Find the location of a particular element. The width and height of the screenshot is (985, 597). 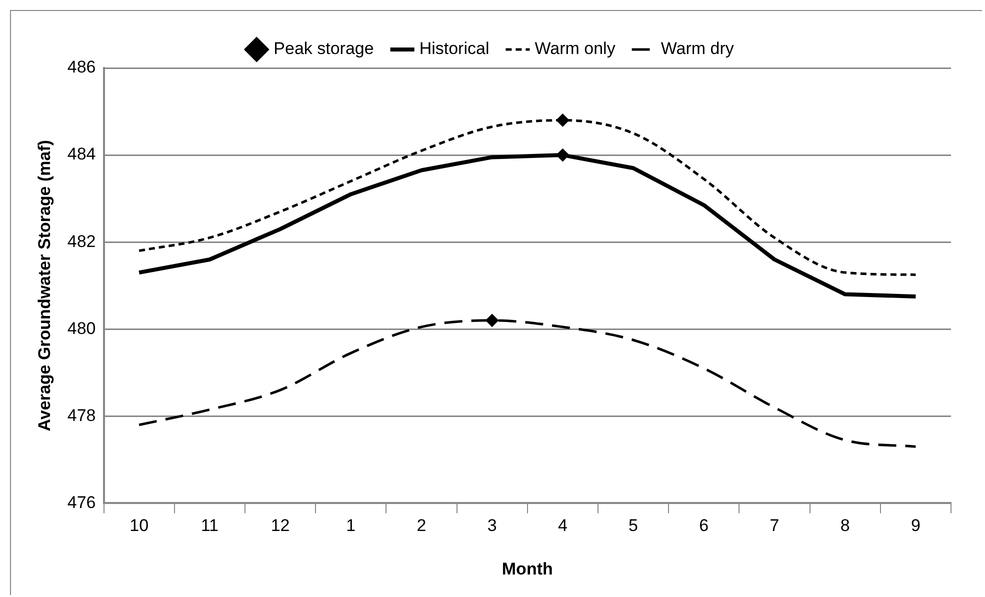

x-tick-label: 6 is located at coordinates (704, 526).